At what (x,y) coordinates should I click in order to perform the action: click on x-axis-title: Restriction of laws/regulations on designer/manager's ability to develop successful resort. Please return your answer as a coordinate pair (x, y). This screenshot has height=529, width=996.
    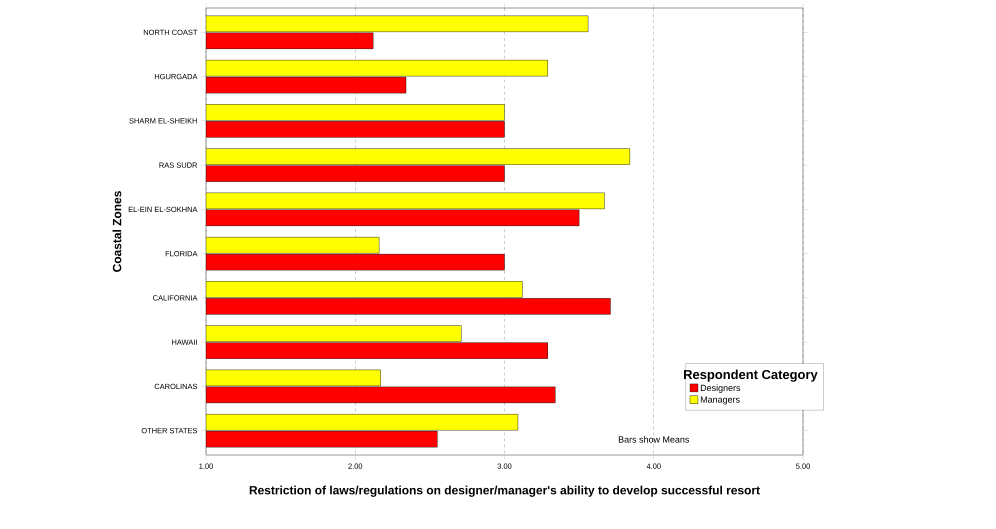
    Looking at the image, I should click on (505, 491).